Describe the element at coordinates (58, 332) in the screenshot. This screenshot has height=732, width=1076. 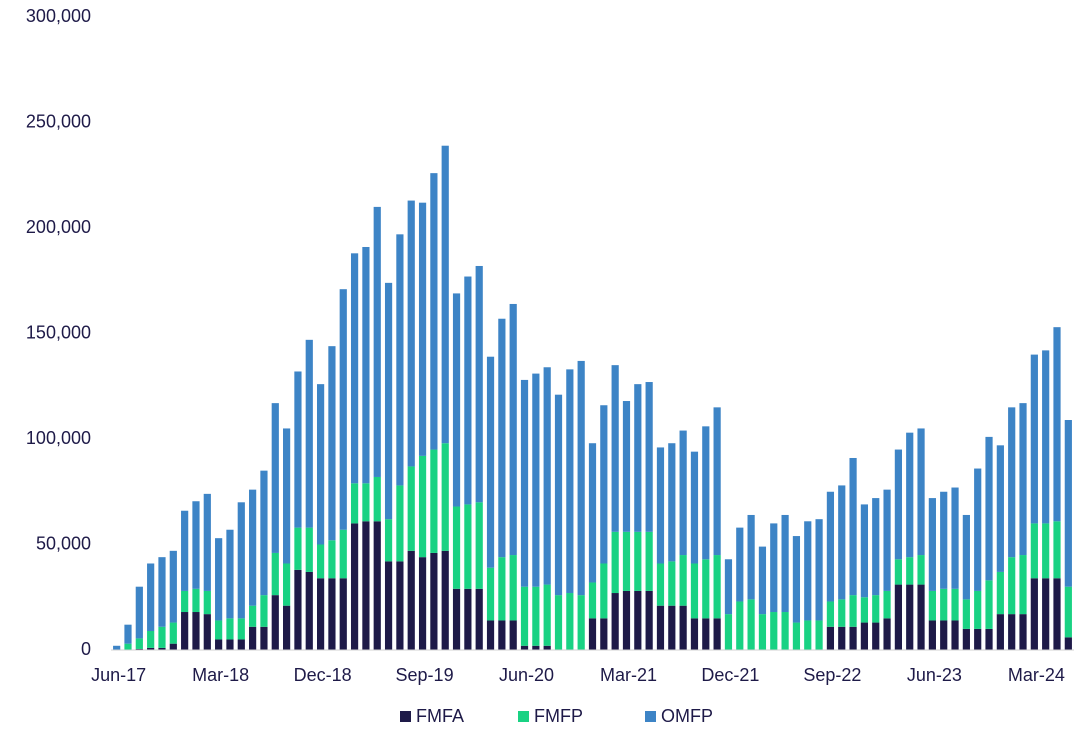
I see `y-tick-label: 150,000` at that location.